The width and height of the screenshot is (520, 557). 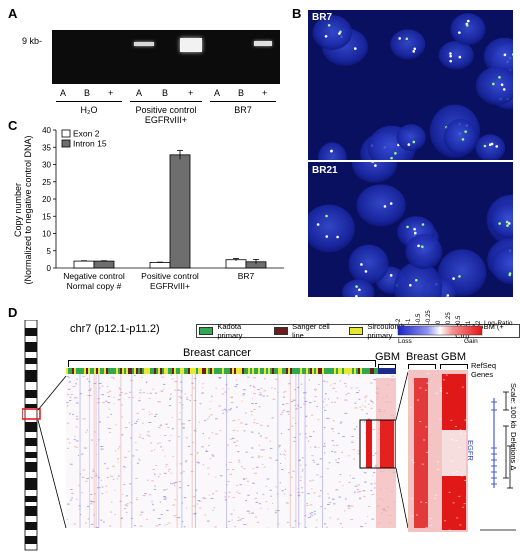 What do you see at coordinates (375, 172) in the screenshot?
I see `nucleus` at bounding box center [375, 172].